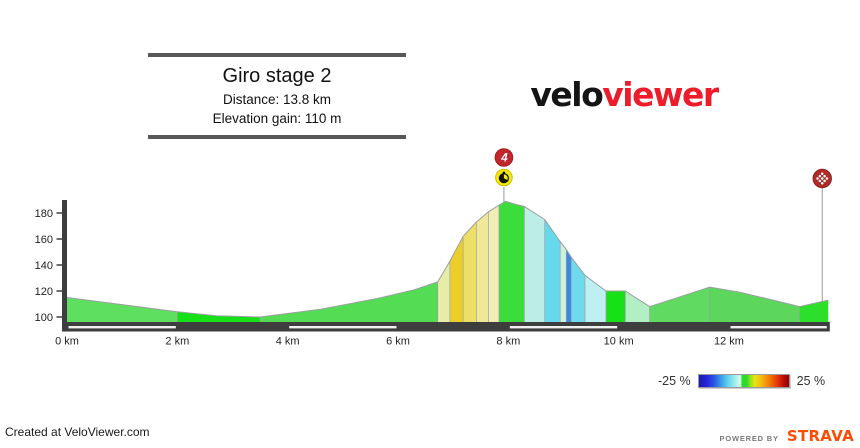  I want to click on x-axis-label: 6 km, so click(398, 342).